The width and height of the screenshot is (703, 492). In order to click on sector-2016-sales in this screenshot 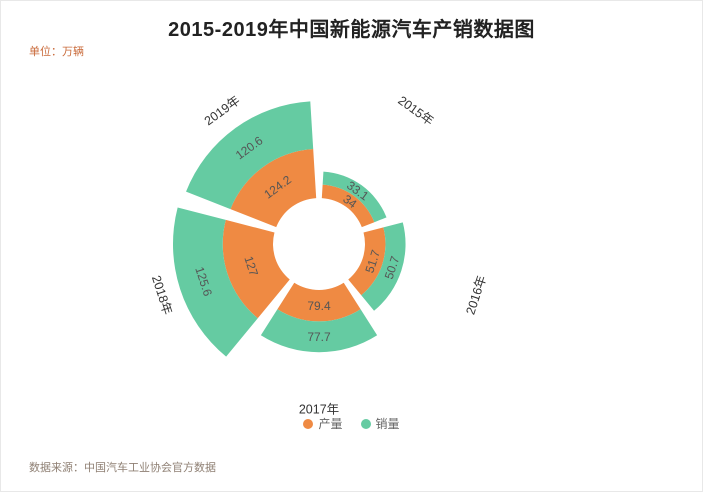, I will do `click(383, 266)`.